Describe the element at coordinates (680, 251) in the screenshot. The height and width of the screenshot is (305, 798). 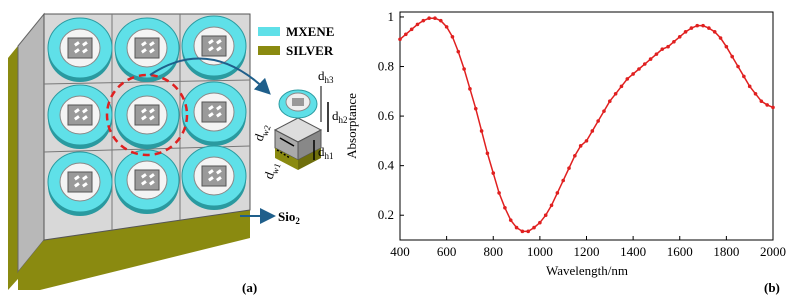
I see `x-tick-label: 1600` at that location.